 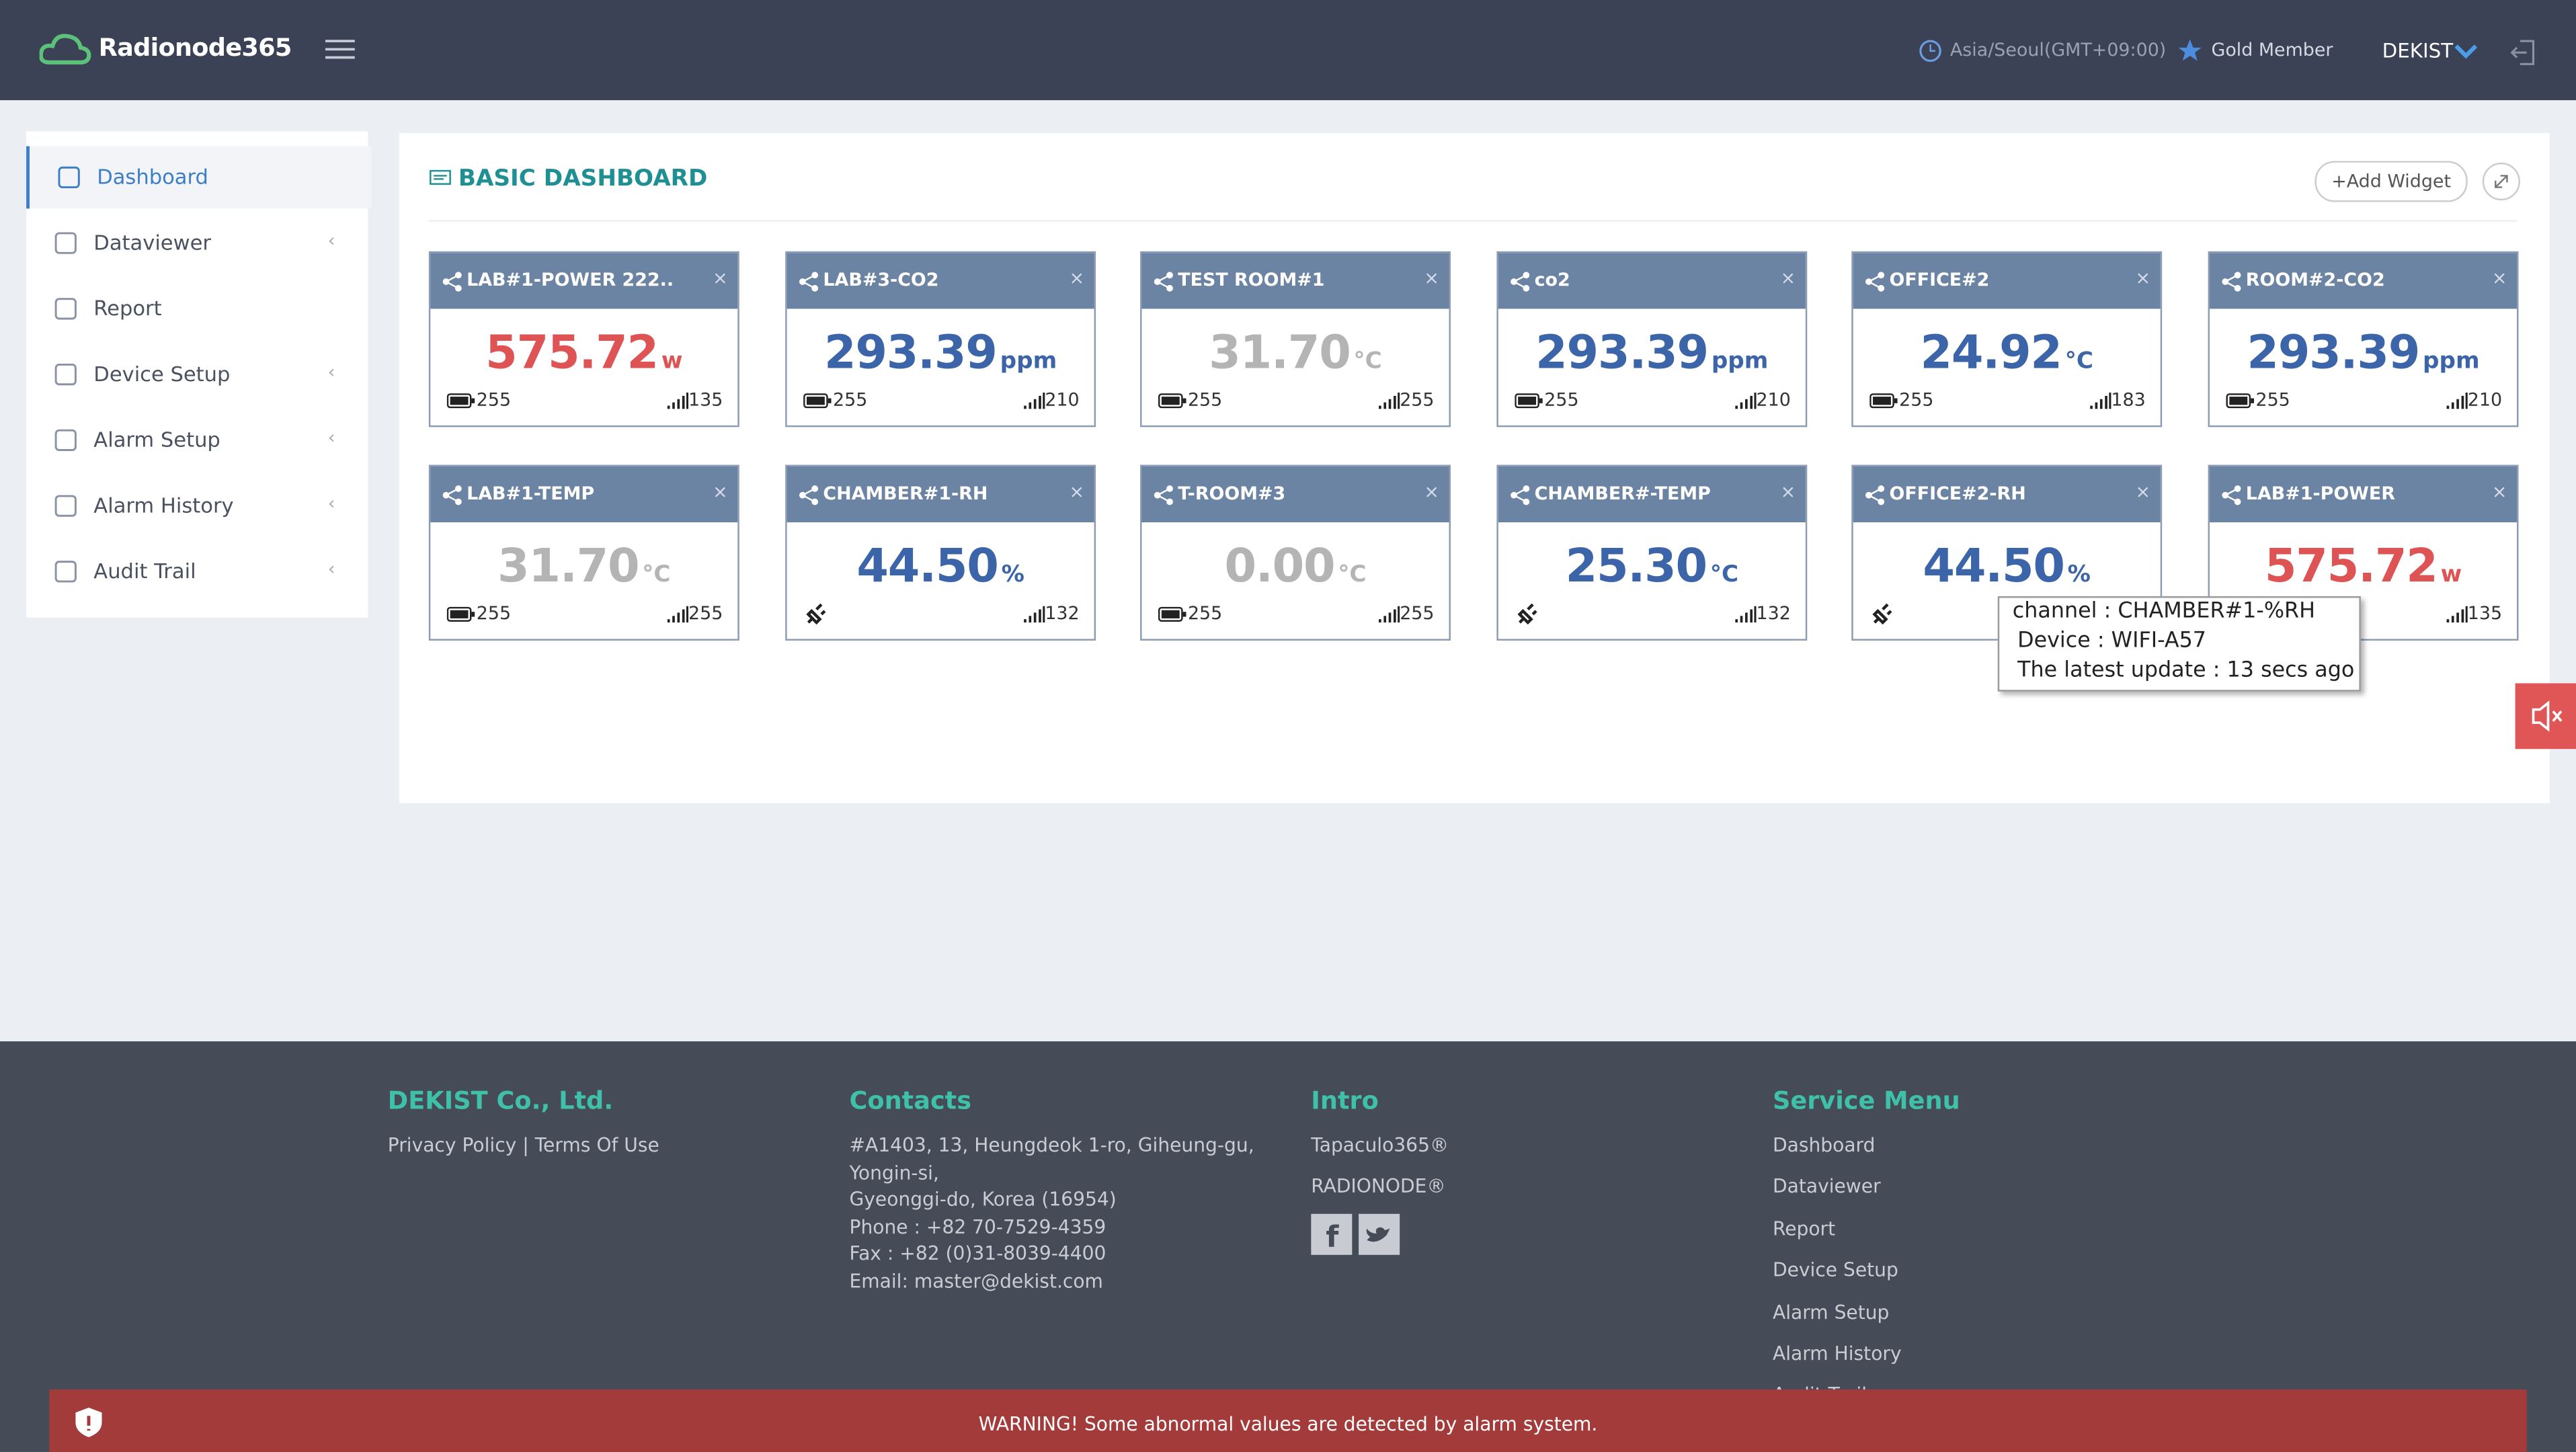 What do you see at coordinates (2451, 362) in the screenshot?
I see `widget-unit: ppm` at bounding box center [2451, 362].